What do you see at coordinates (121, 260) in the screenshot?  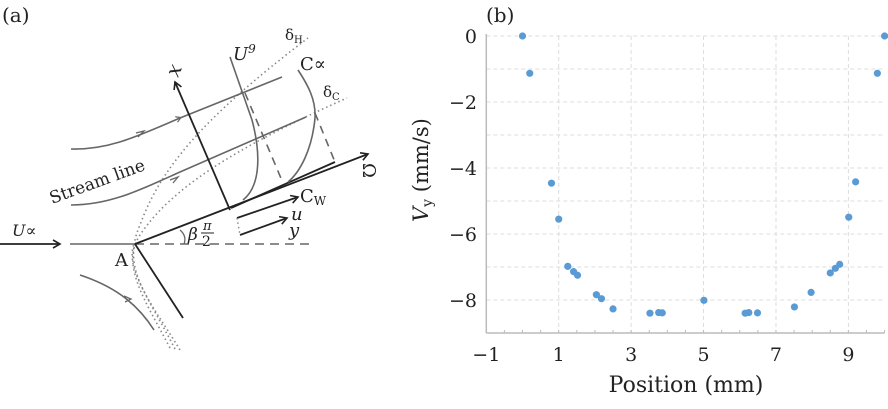 I see `point-a-label: A` at bounding box center [121, 260].